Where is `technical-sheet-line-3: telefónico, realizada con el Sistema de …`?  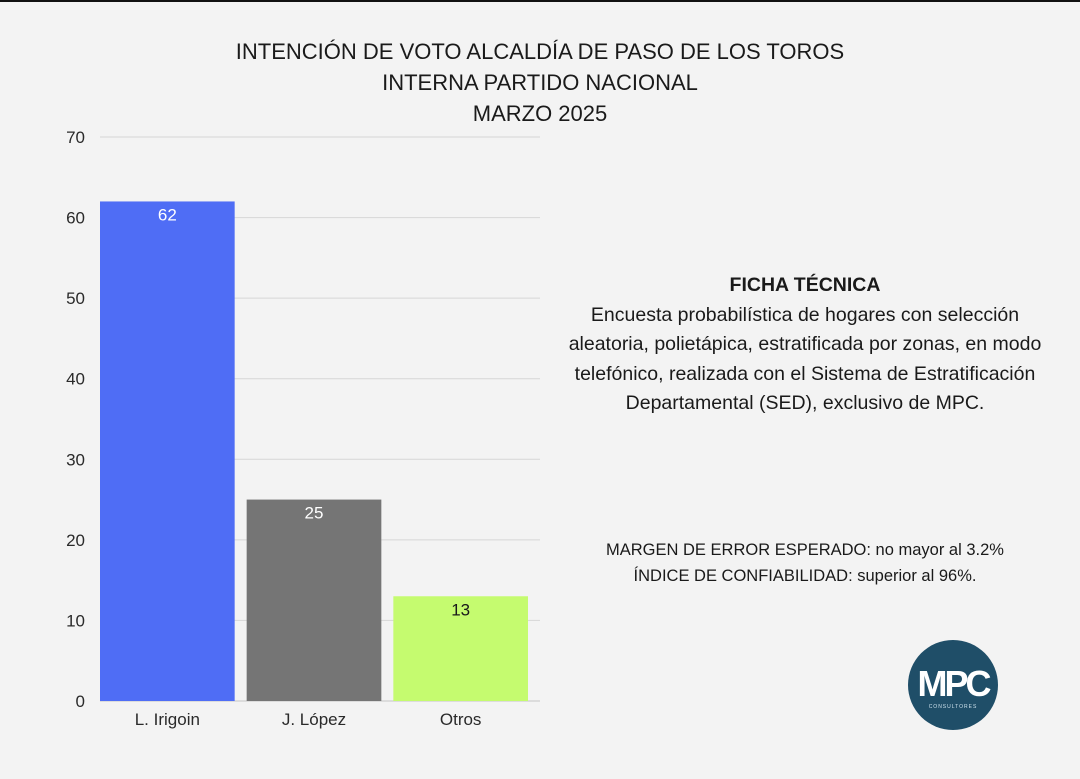
technical-sheet-line-3: telefónico, realizada con el Sistema de … is located at coordinates (805, 373).